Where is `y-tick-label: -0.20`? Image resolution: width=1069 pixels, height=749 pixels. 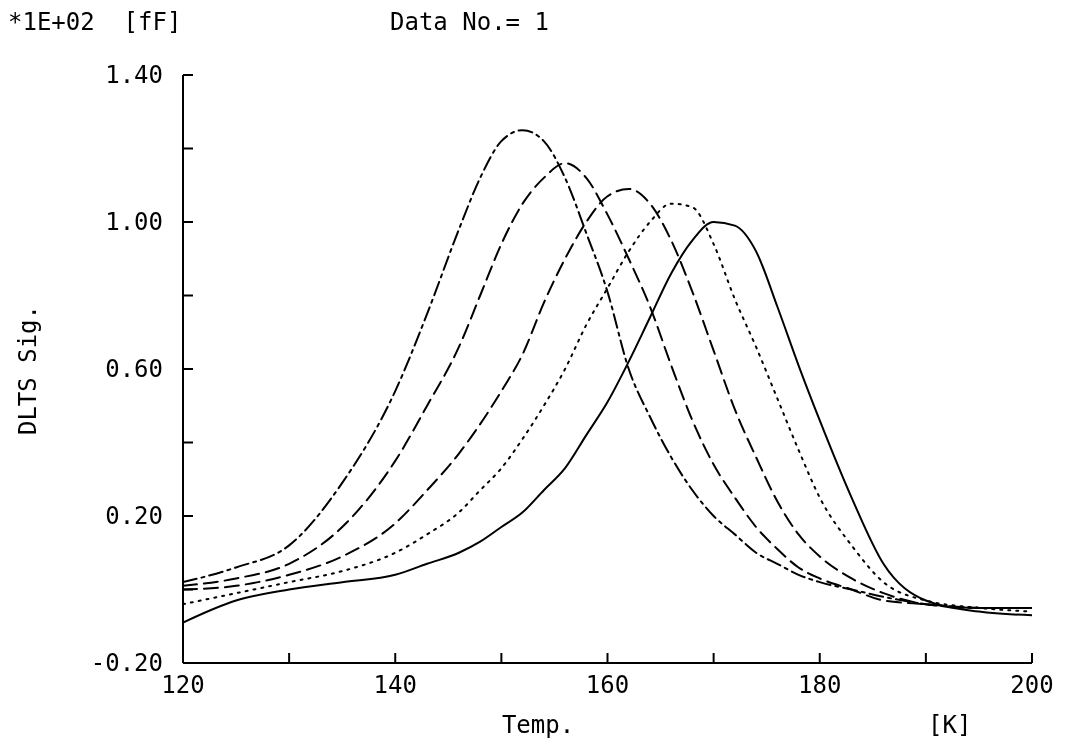 y-tick-label: -0.20 is located at coordinates (126, 663).